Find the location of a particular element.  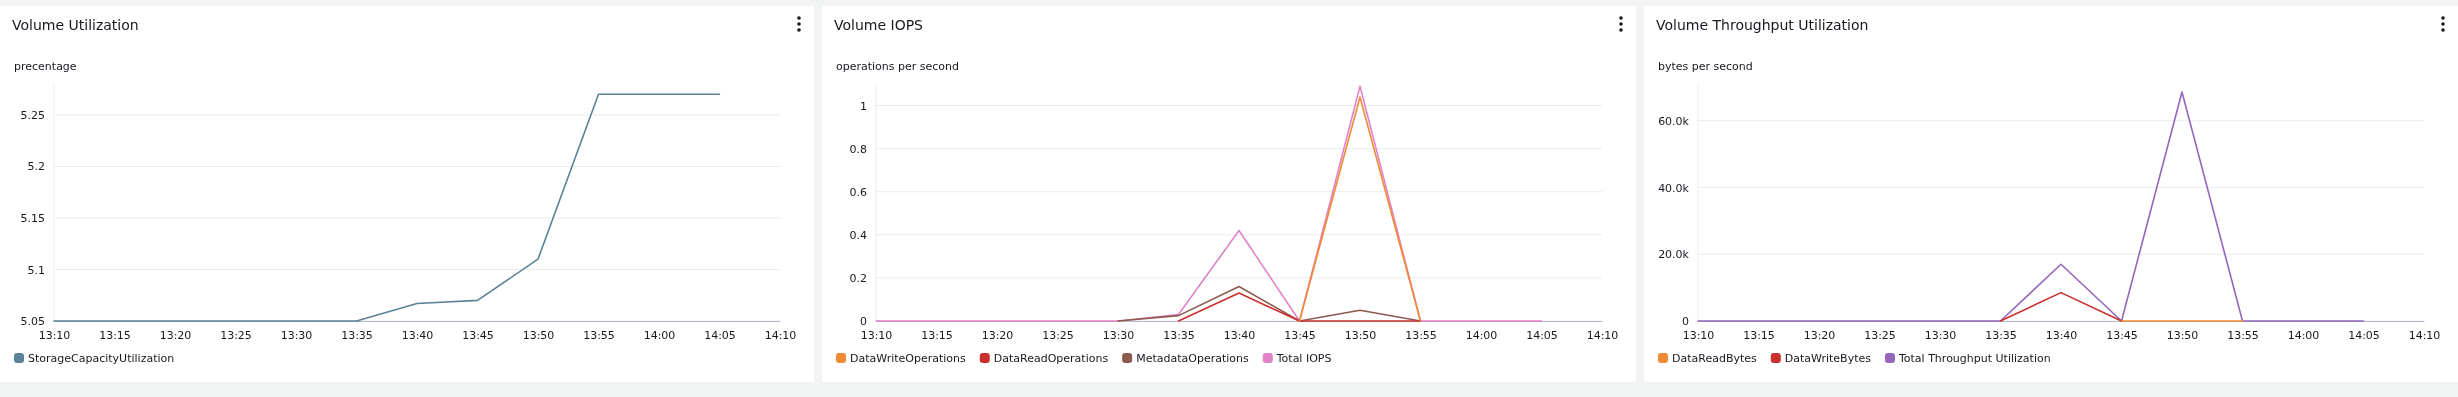

legend-label: DataReadOperations is located at coordinates (1051, 358).